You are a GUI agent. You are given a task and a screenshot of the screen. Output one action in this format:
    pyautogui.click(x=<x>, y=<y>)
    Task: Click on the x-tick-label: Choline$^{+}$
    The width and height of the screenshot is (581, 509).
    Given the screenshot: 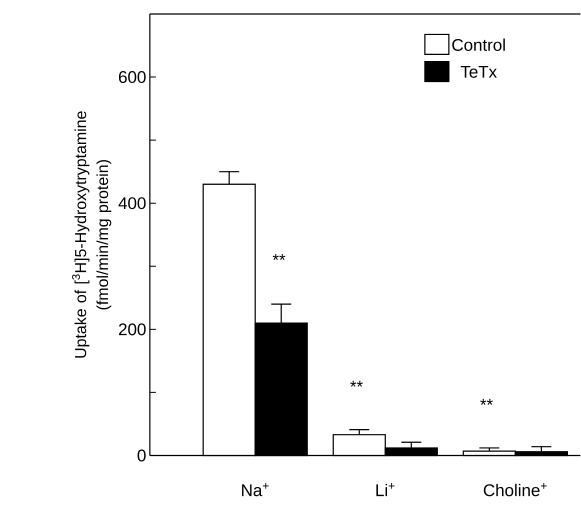 What is the action you would take?
    pyautogui.click(x=515, y=489)
    